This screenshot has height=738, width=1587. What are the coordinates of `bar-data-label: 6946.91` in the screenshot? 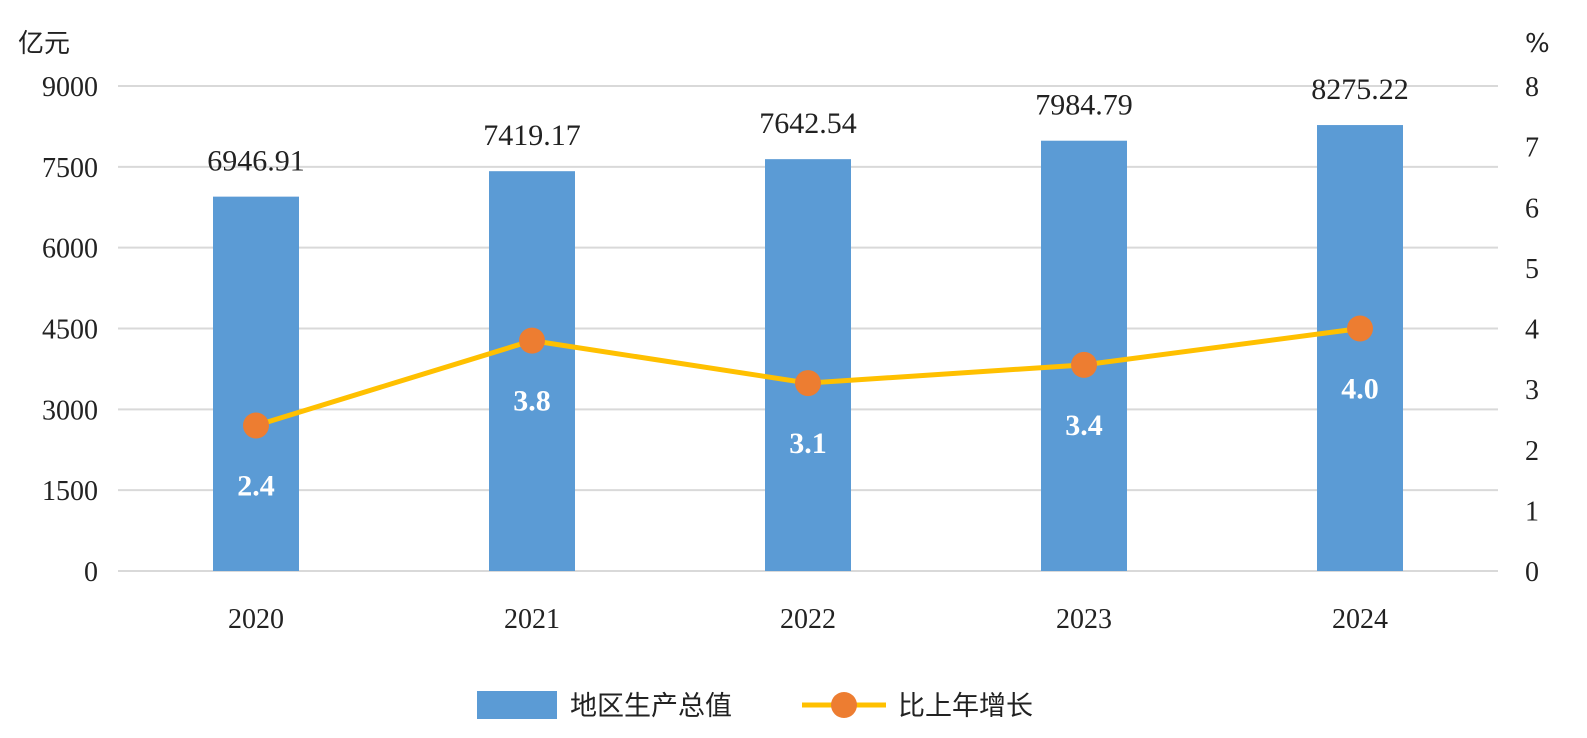 It's located at (256, 161).